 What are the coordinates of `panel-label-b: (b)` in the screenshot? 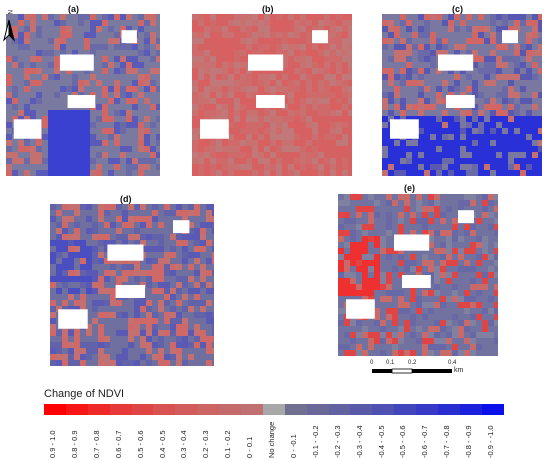 It's located at (268, 9).